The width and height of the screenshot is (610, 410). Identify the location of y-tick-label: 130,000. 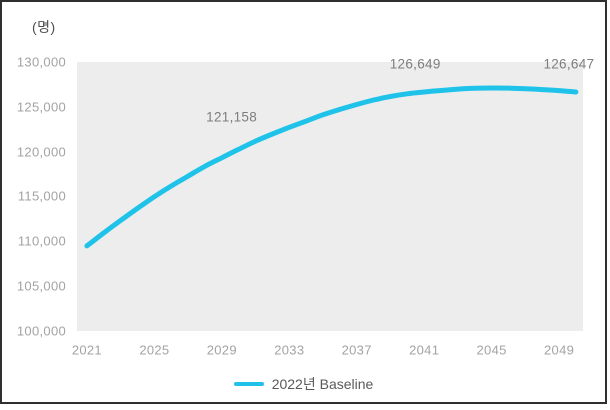
(41, 62).